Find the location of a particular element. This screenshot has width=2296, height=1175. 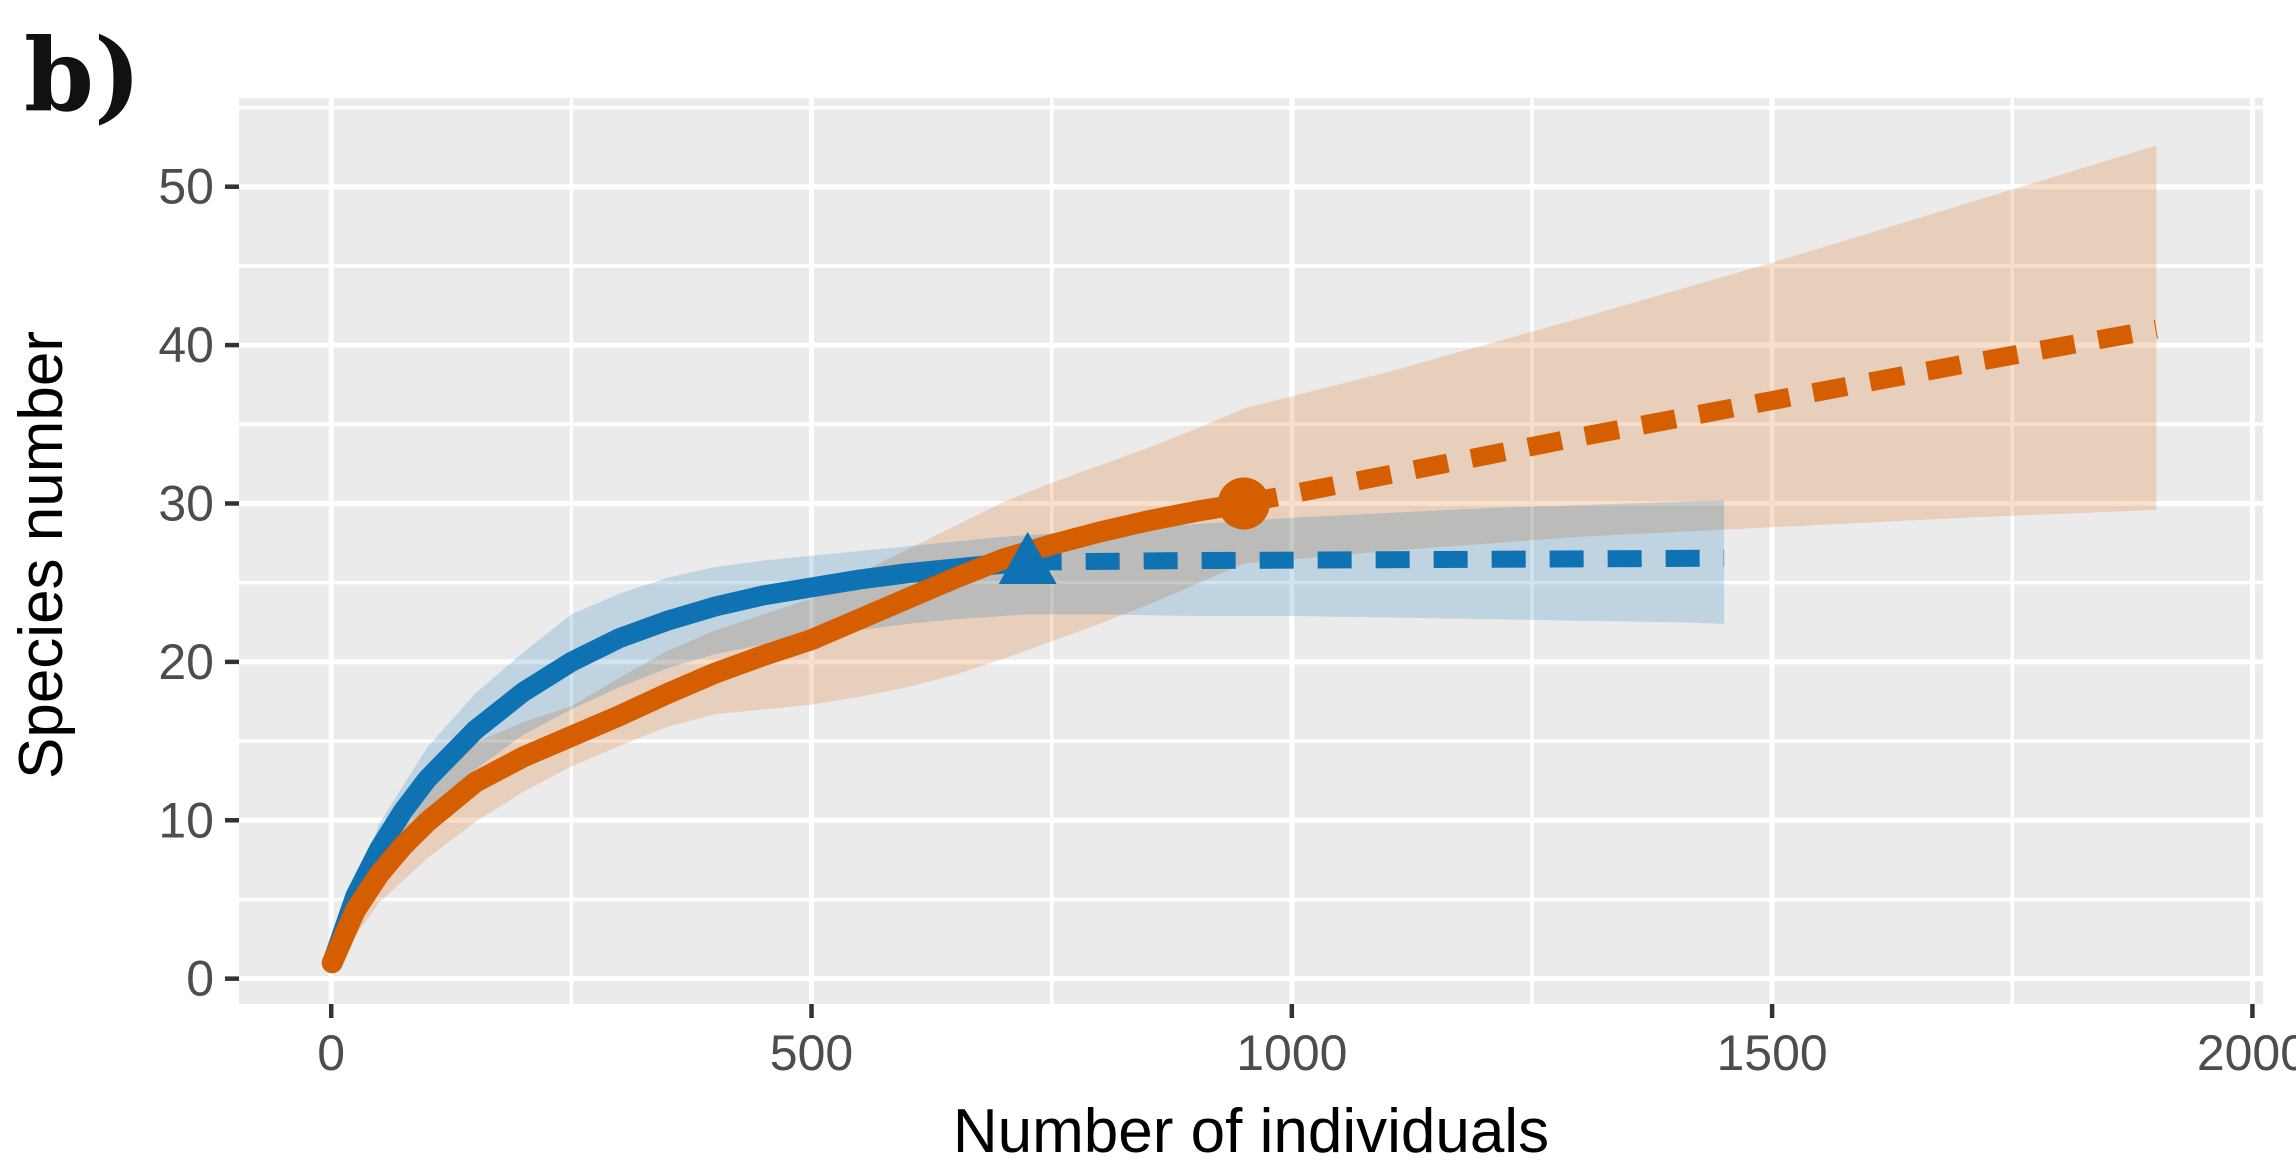

x-tick-label: 2000 is located at coordinates (2246, 1053).